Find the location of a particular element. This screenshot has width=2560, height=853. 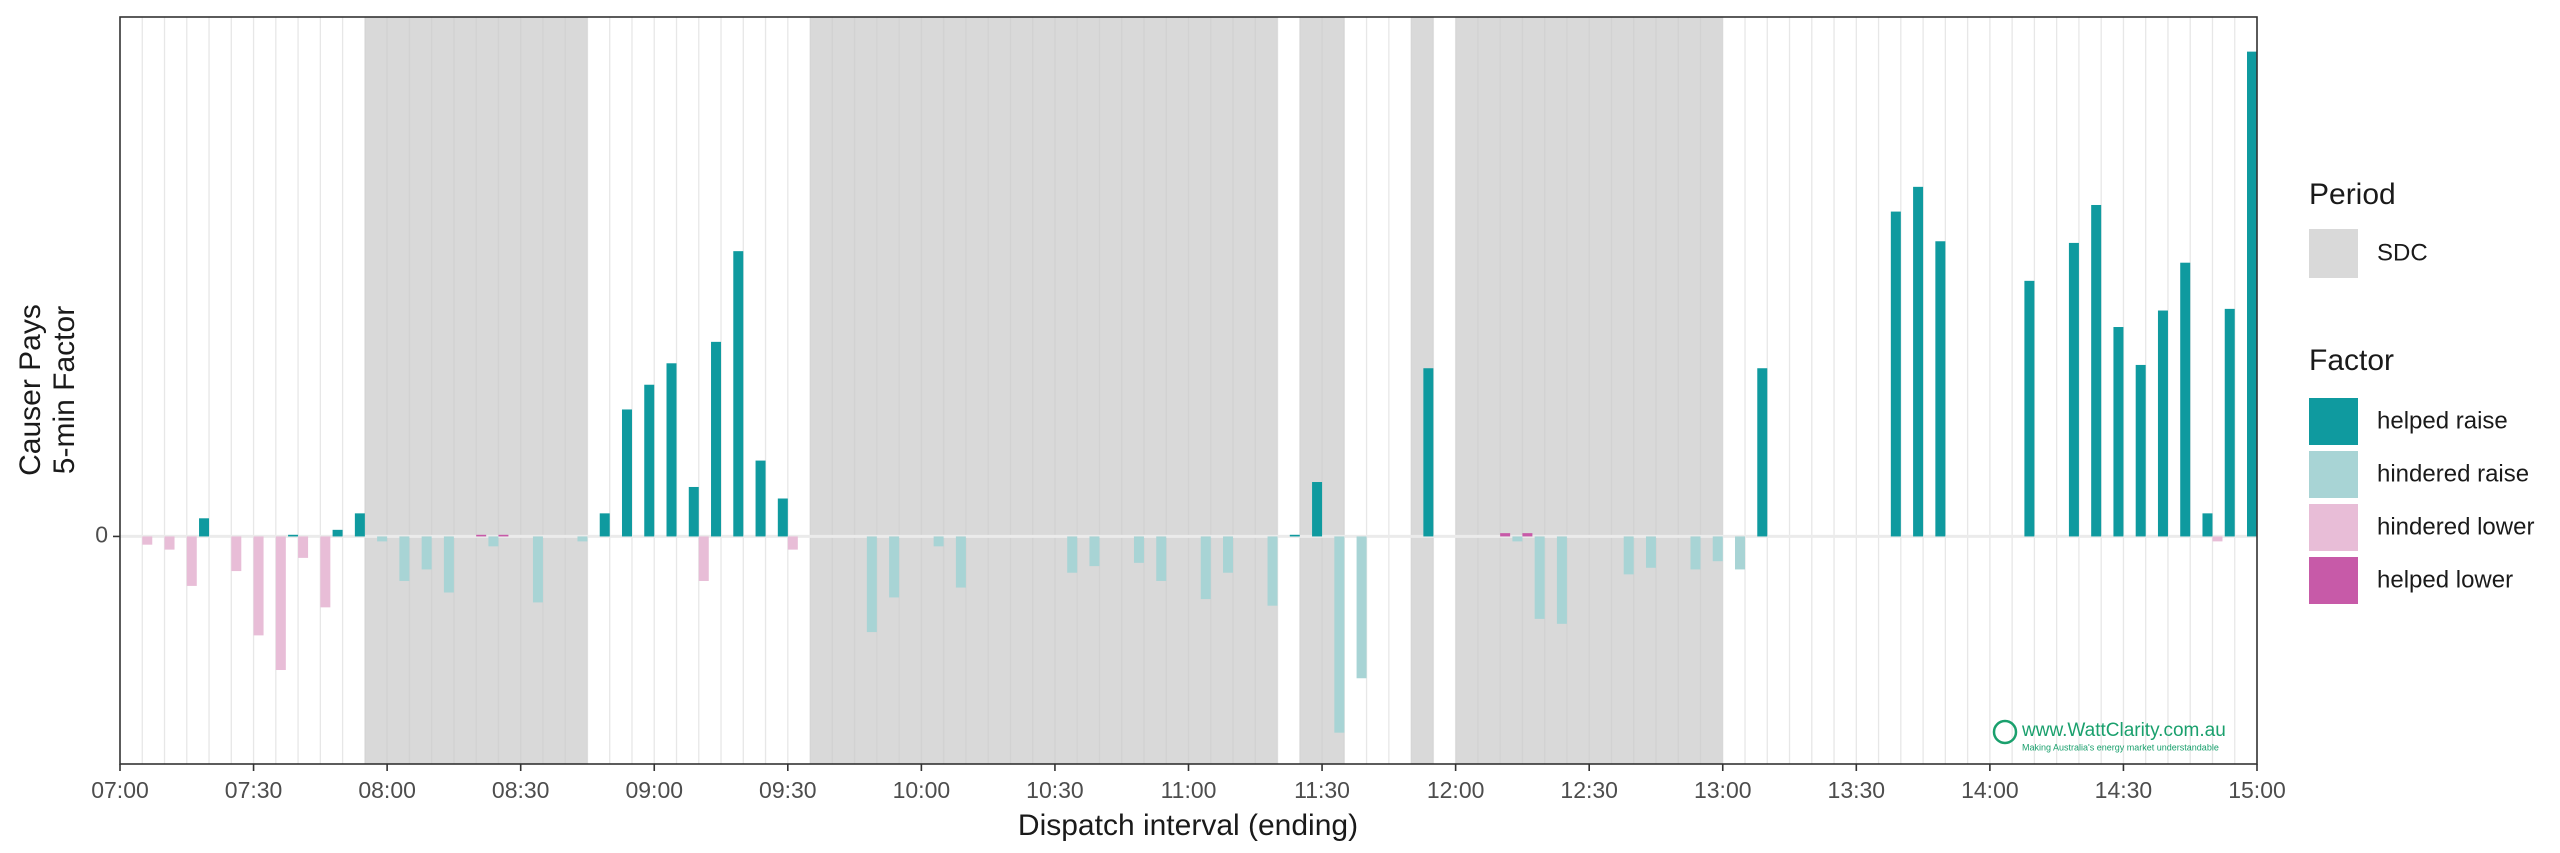

legend-label: hindered raise is located at coordinates (2453, 473).